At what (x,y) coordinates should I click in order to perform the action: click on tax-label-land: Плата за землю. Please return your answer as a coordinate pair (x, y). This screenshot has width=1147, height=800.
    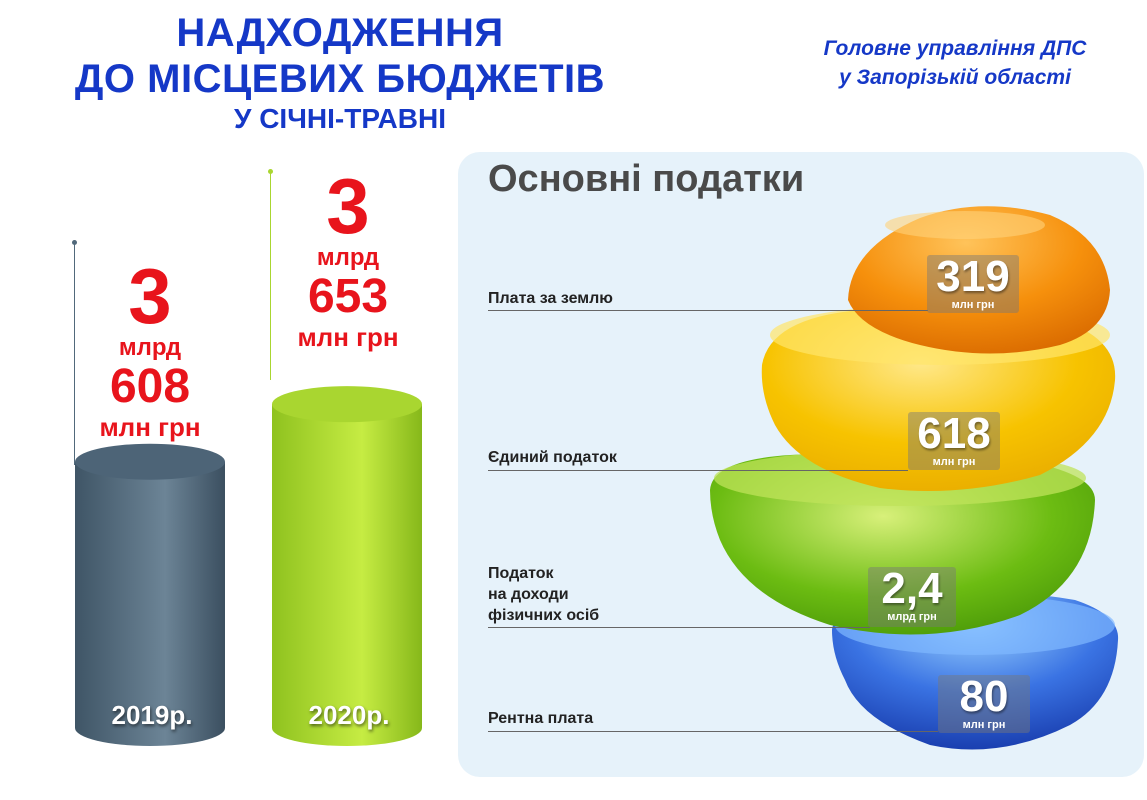
    Looking at the image, I should click on (550, 298).